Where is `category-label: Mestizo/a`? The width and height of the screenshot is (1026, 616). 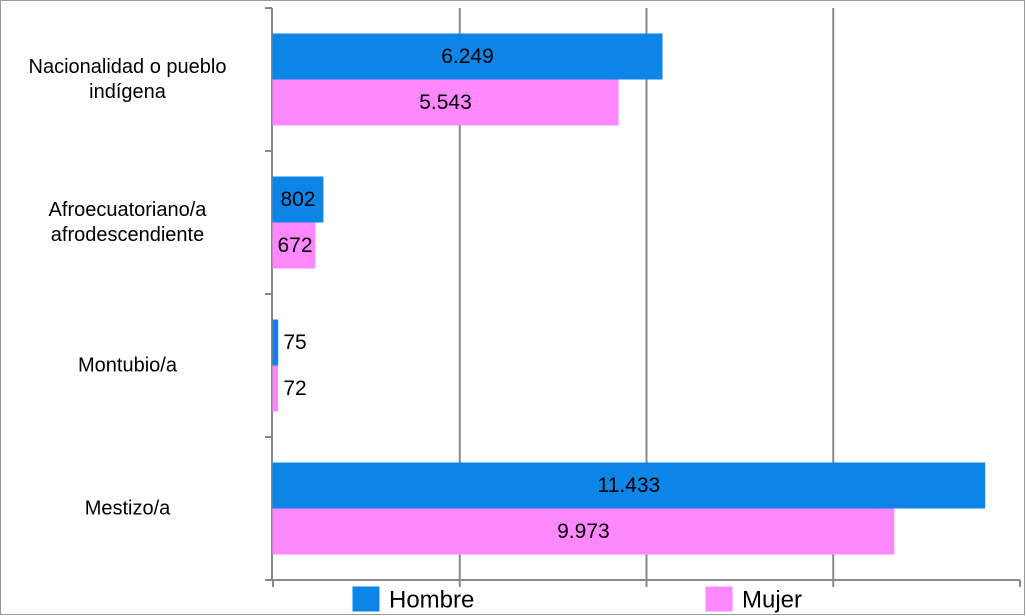 category-label: Mestizo/a is located at coordinates (127, 508).